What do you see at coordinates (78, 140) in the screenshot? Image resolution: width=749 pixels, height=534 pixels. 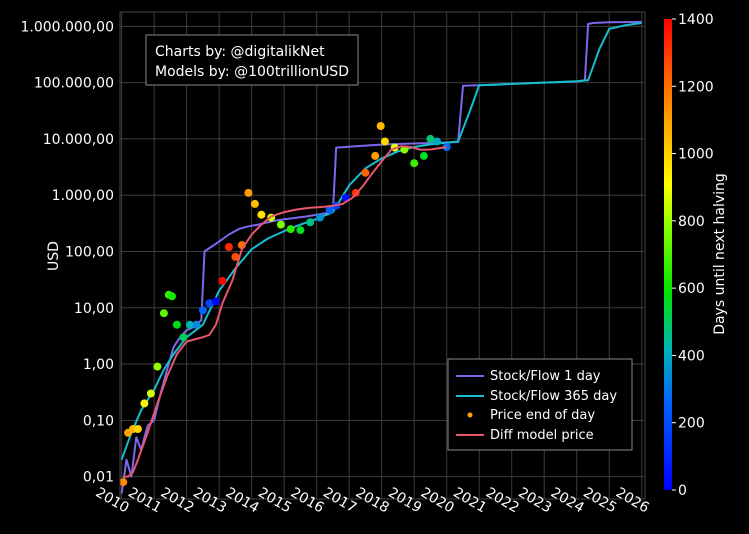 I see `y-tick-label: 10.000,00` at bounding box center [78, 140].